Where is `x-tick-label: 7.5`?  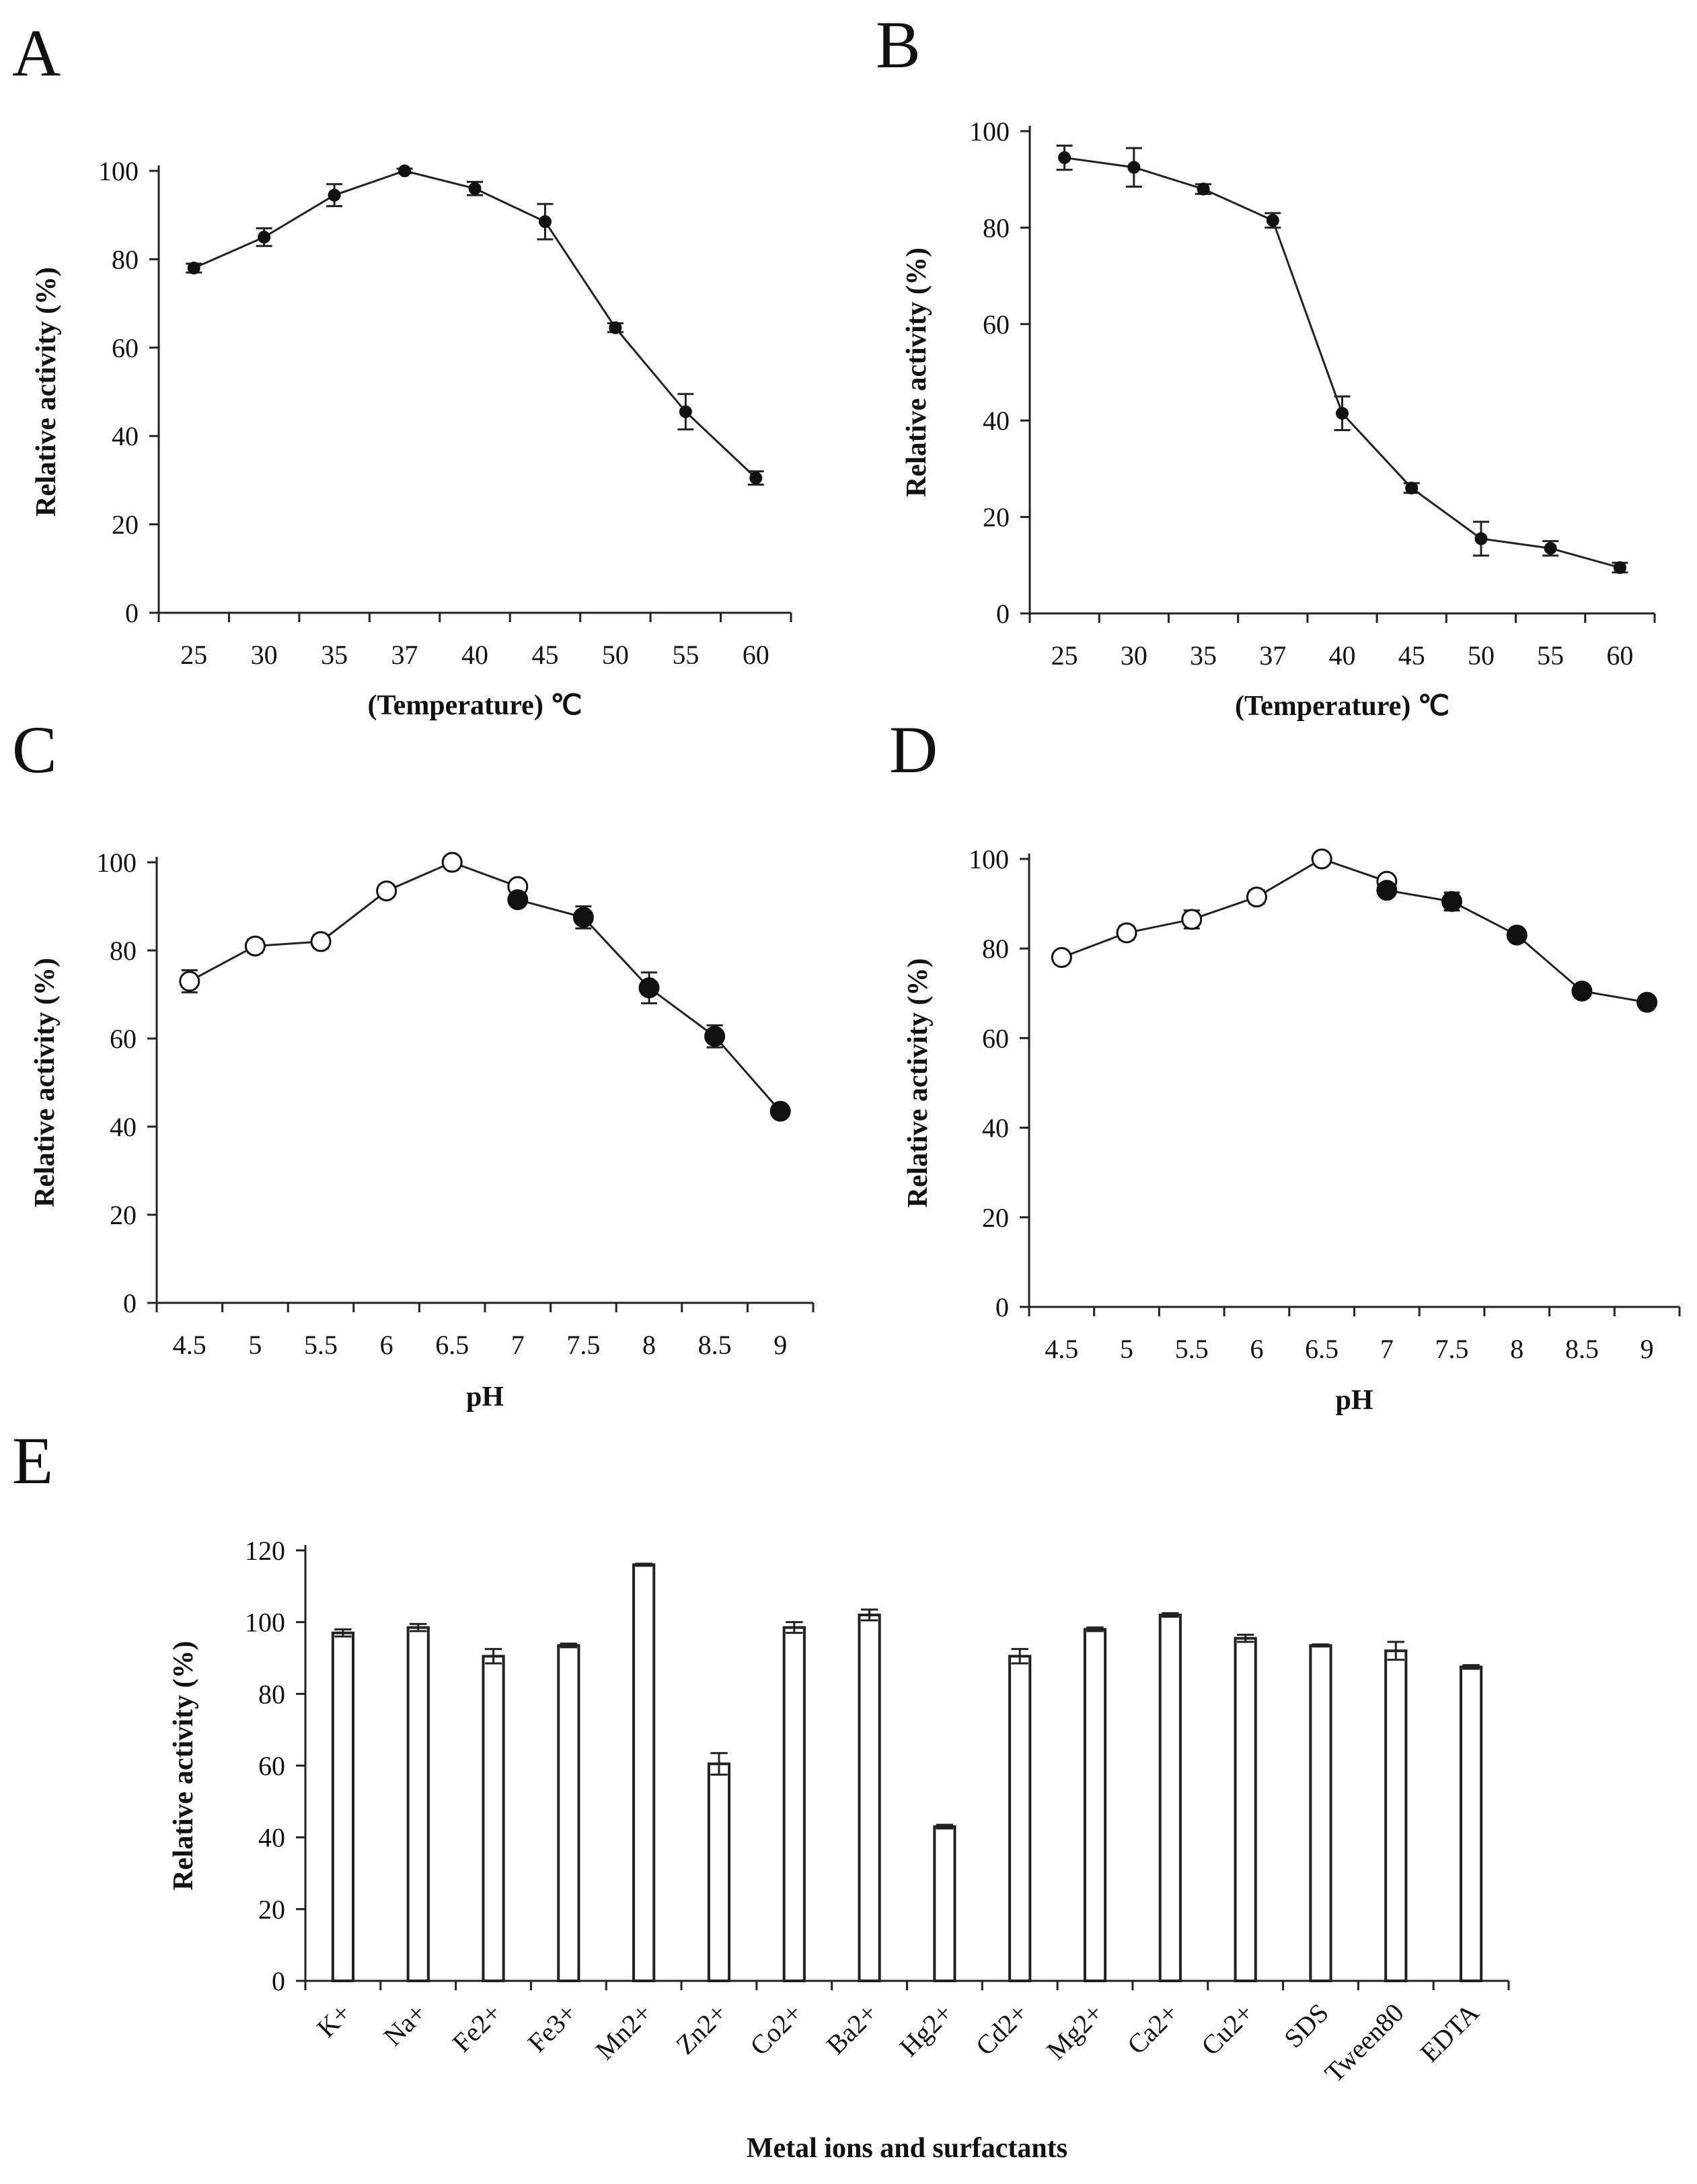
x-tick-label: 7.5 is located at coordinates (583, 1345).